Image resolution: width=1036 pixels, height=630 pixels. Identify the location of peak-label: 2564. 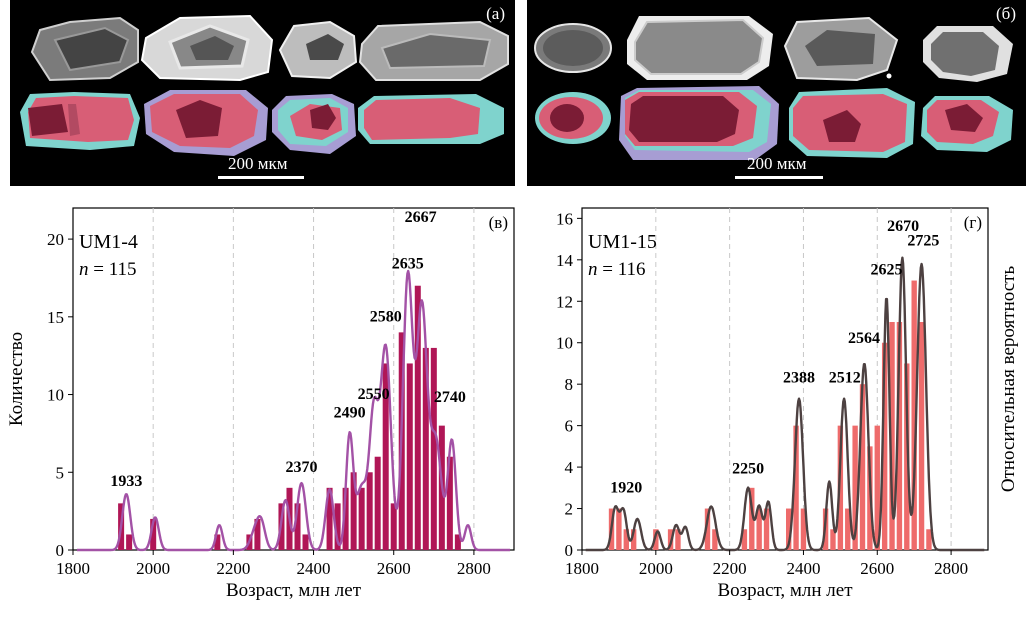
(864, 338).